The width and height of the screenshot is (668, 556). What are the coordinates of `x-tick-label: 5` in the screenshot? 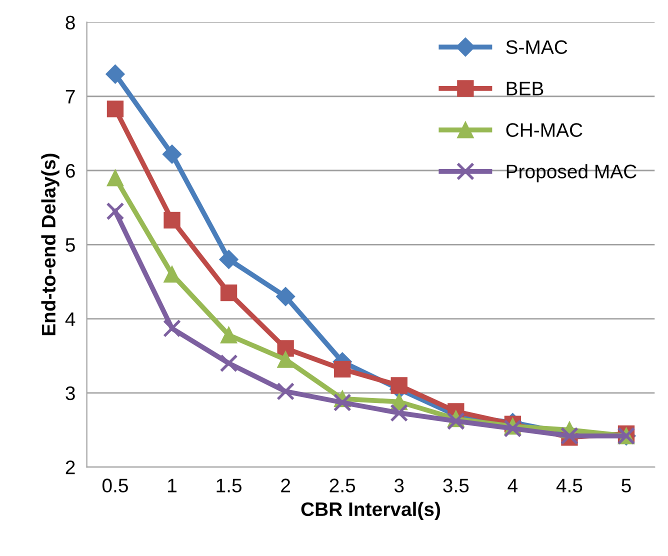 It's located at (626, 485).